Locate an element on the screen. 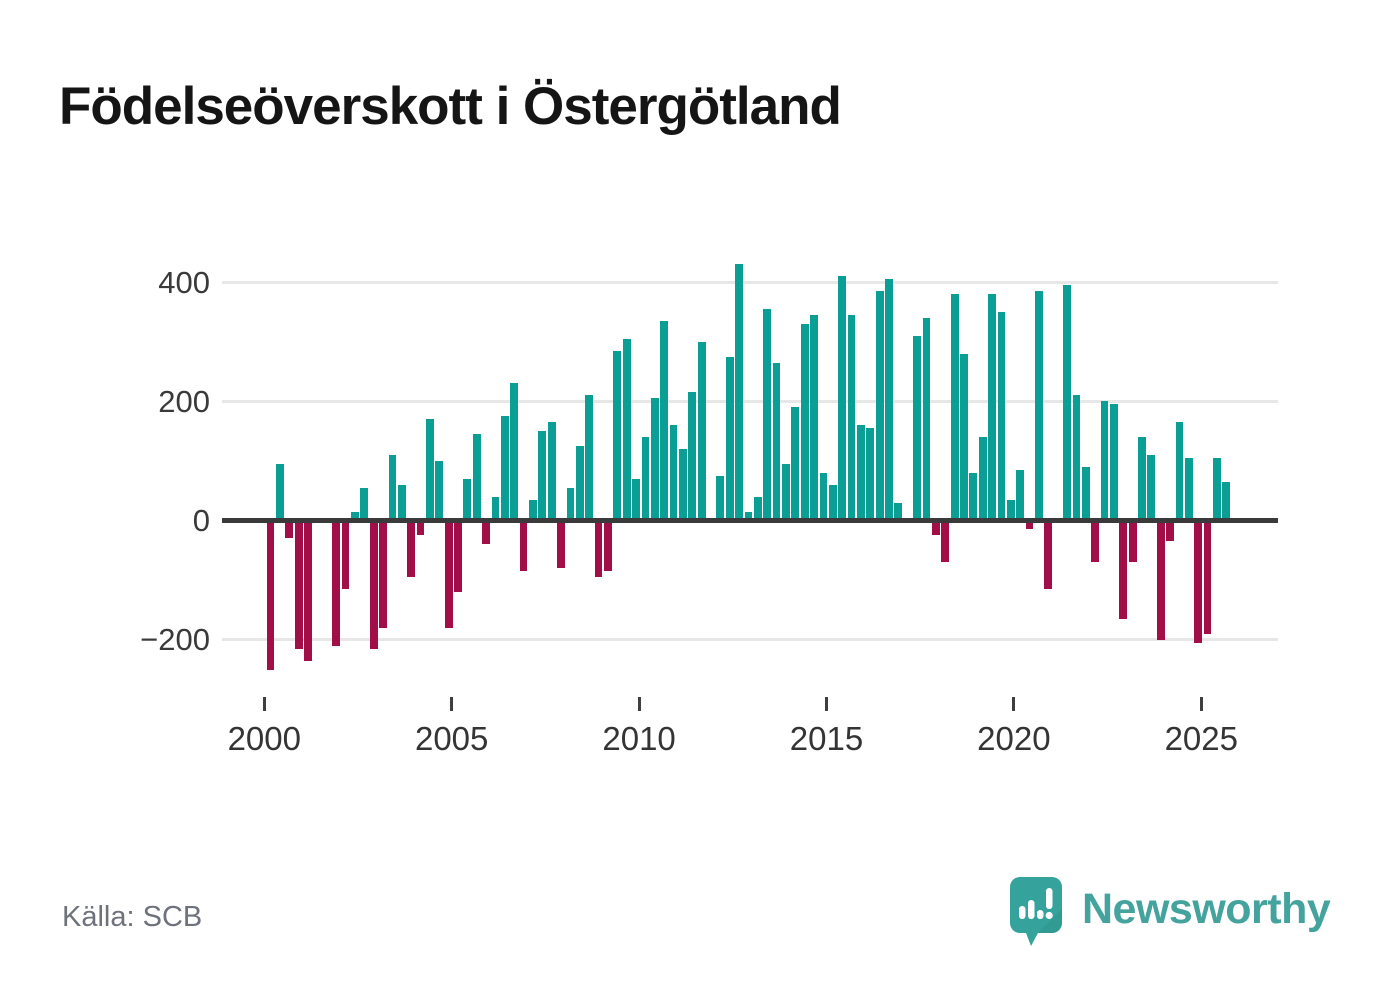 This screenshot has height=999, width=1382. bar-2024Q1 is located at coordinates (1170, 531).